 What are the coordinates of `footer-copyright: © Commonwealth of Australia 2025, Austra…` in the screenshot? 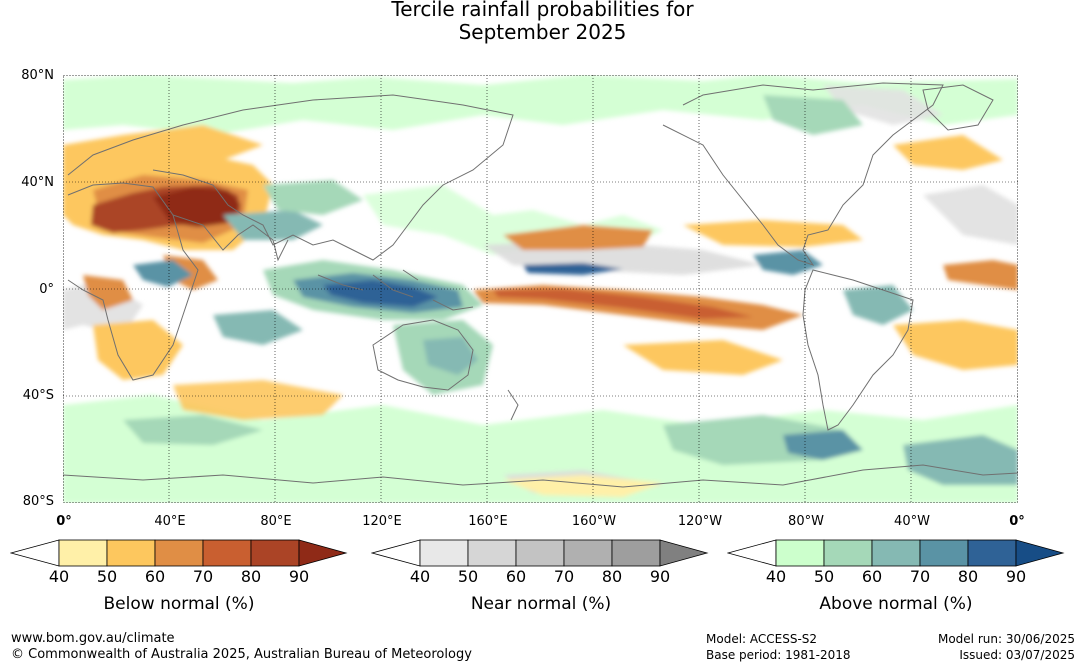 It's located at (241, 654).